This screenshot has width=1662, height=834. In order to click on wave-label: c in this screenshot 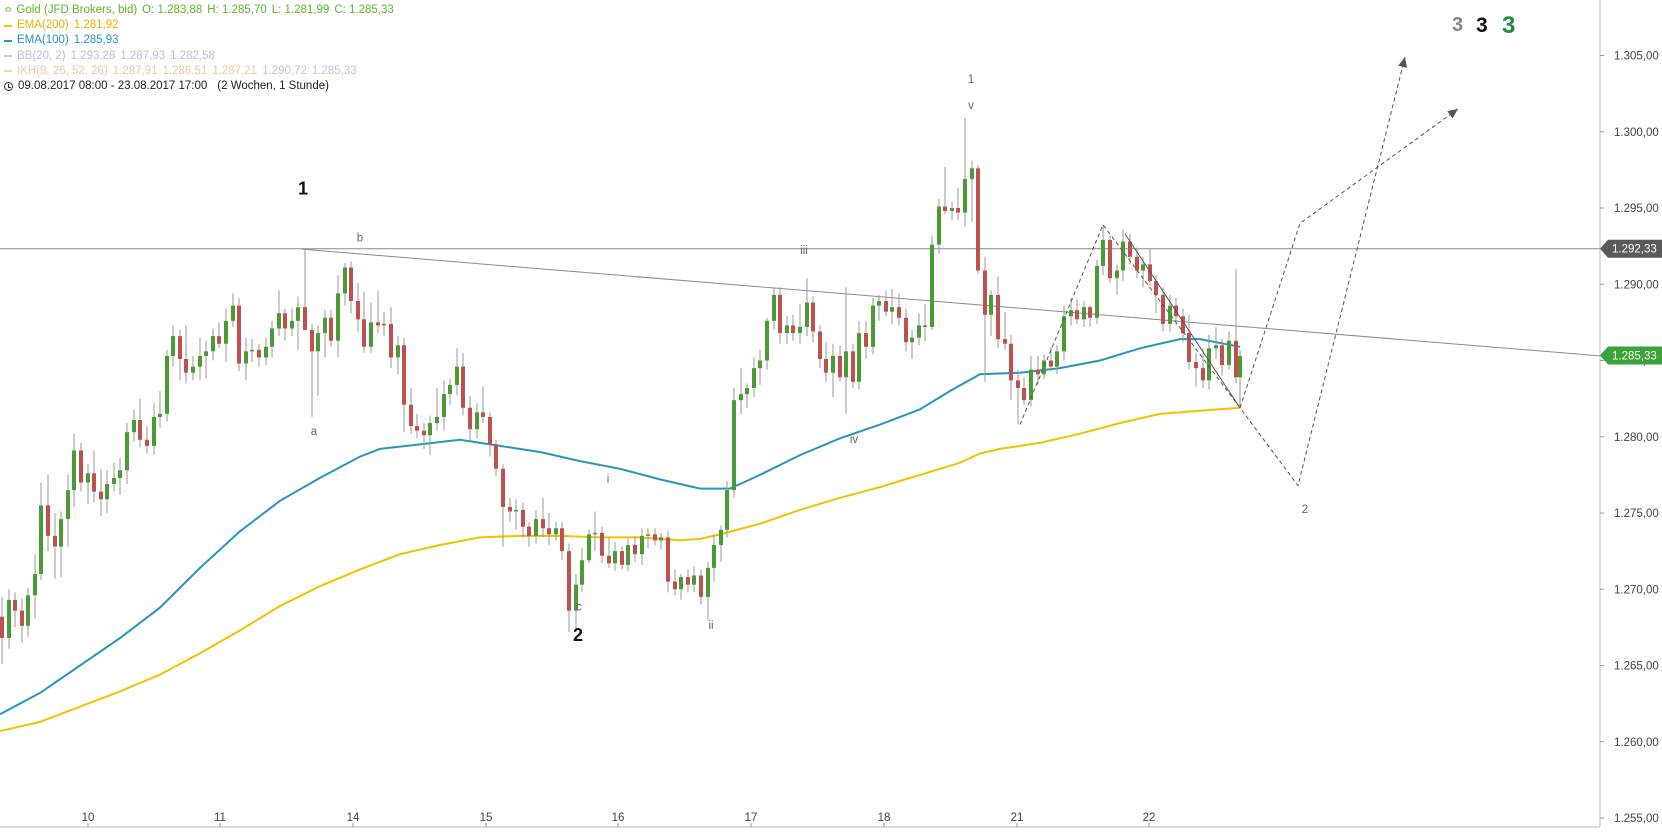, I will do `click(579, 608)`.